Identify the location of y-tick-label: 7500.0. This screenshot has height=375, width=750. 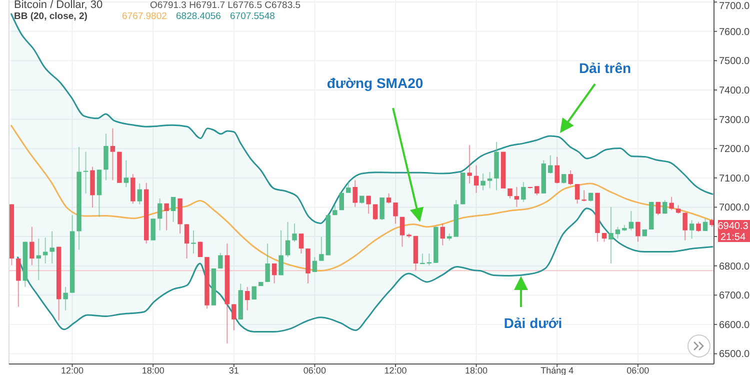
(734, 62).